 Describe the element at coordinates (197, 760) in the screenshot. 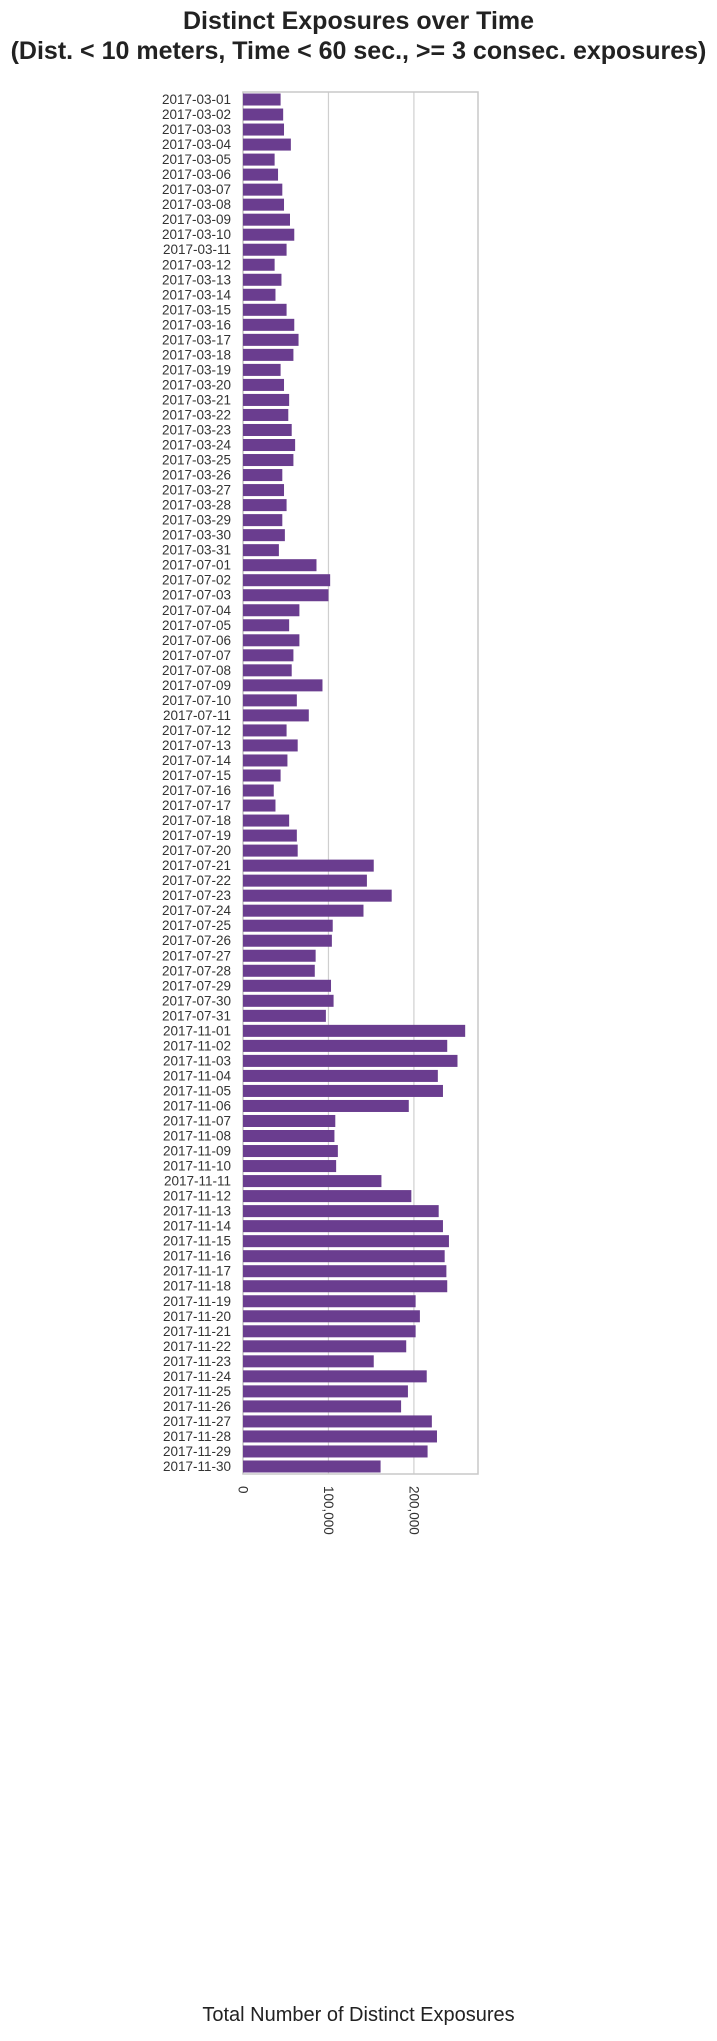

I see `y-tick-label: 2017-07-14` at that location.